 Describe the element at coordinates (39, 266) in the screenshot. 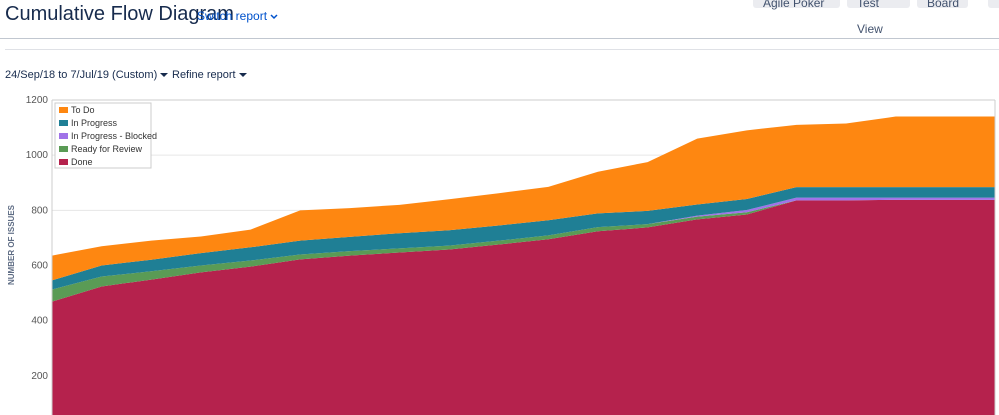

I see `y-tick-label: 600` at that location.